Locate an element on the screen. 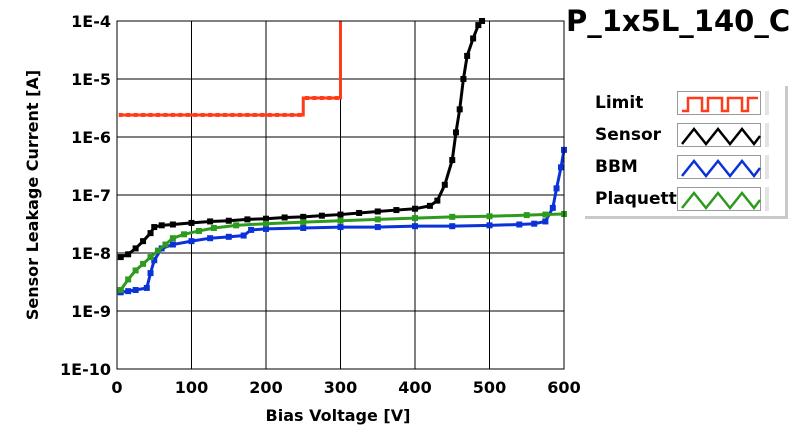 Image resolution: width=812 pixels, height=433 pixels. legend-item-limit: Limit is located at coordinates (685, 104).